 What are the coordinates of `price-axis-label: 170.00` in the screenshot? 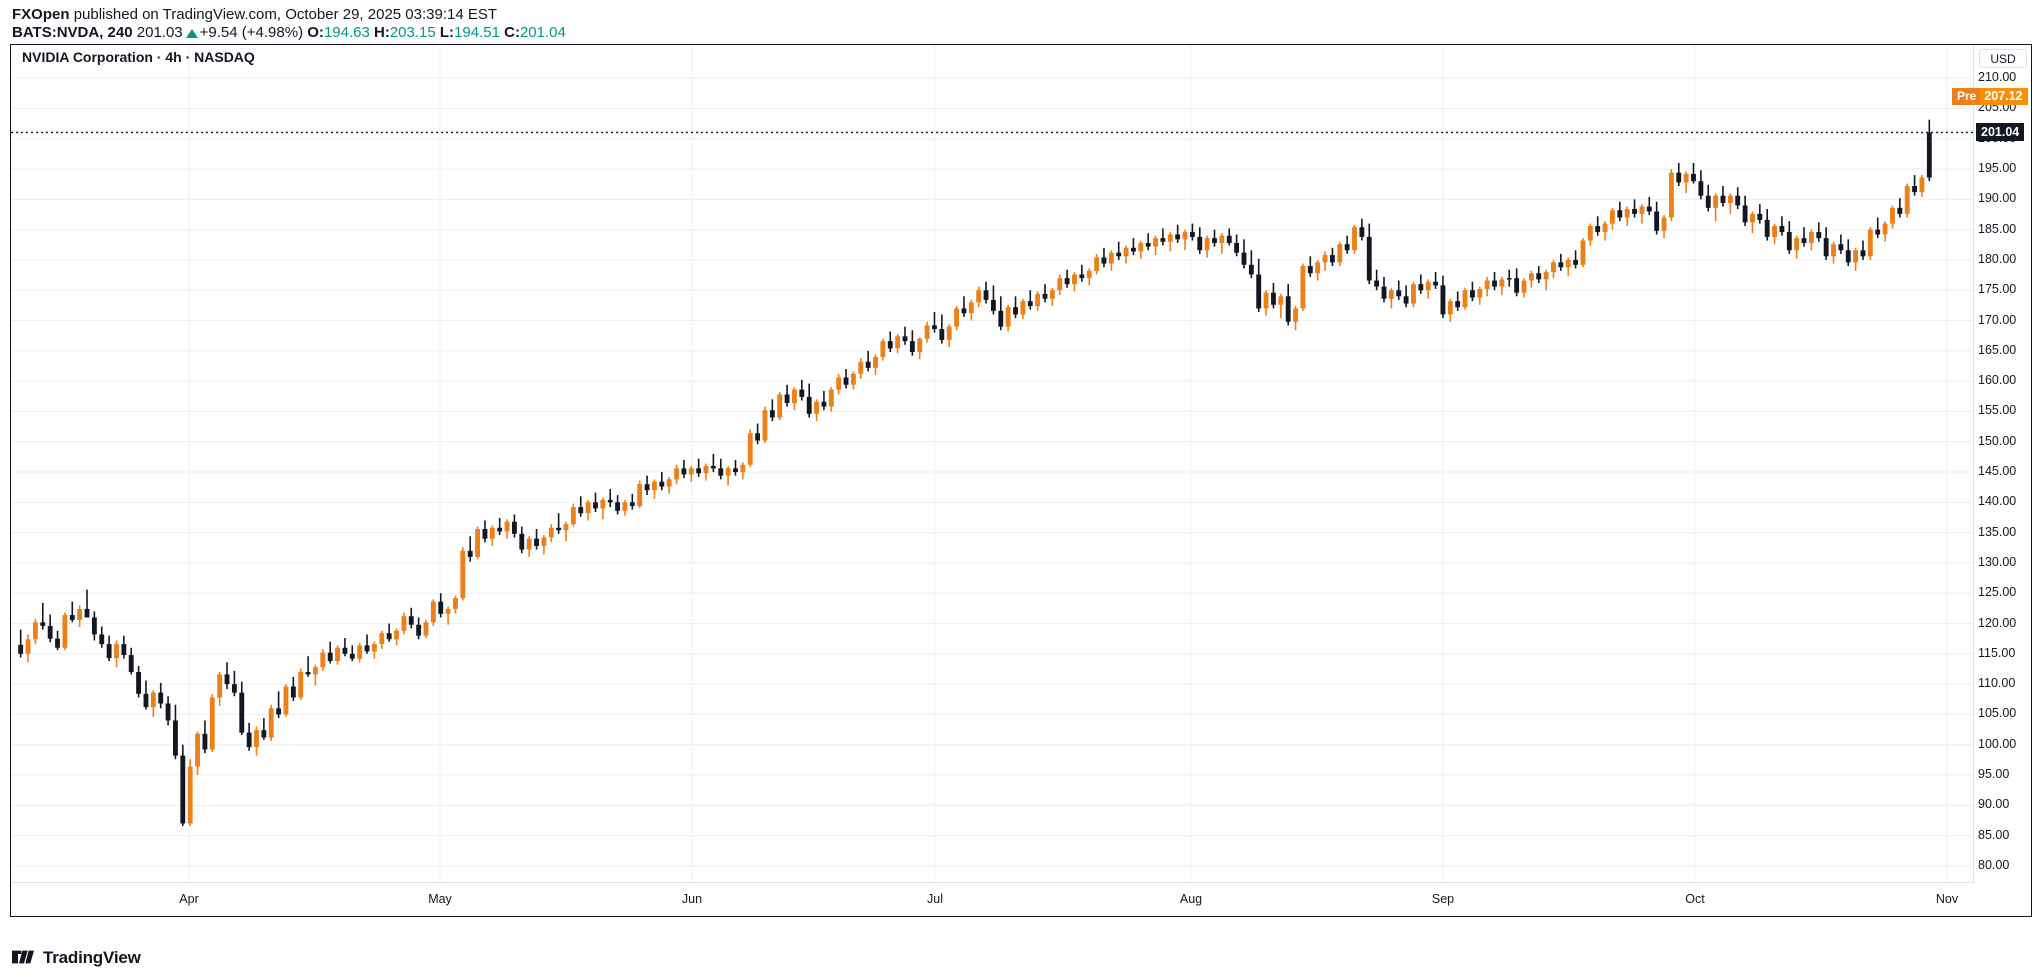 It's located at (1997, 319).